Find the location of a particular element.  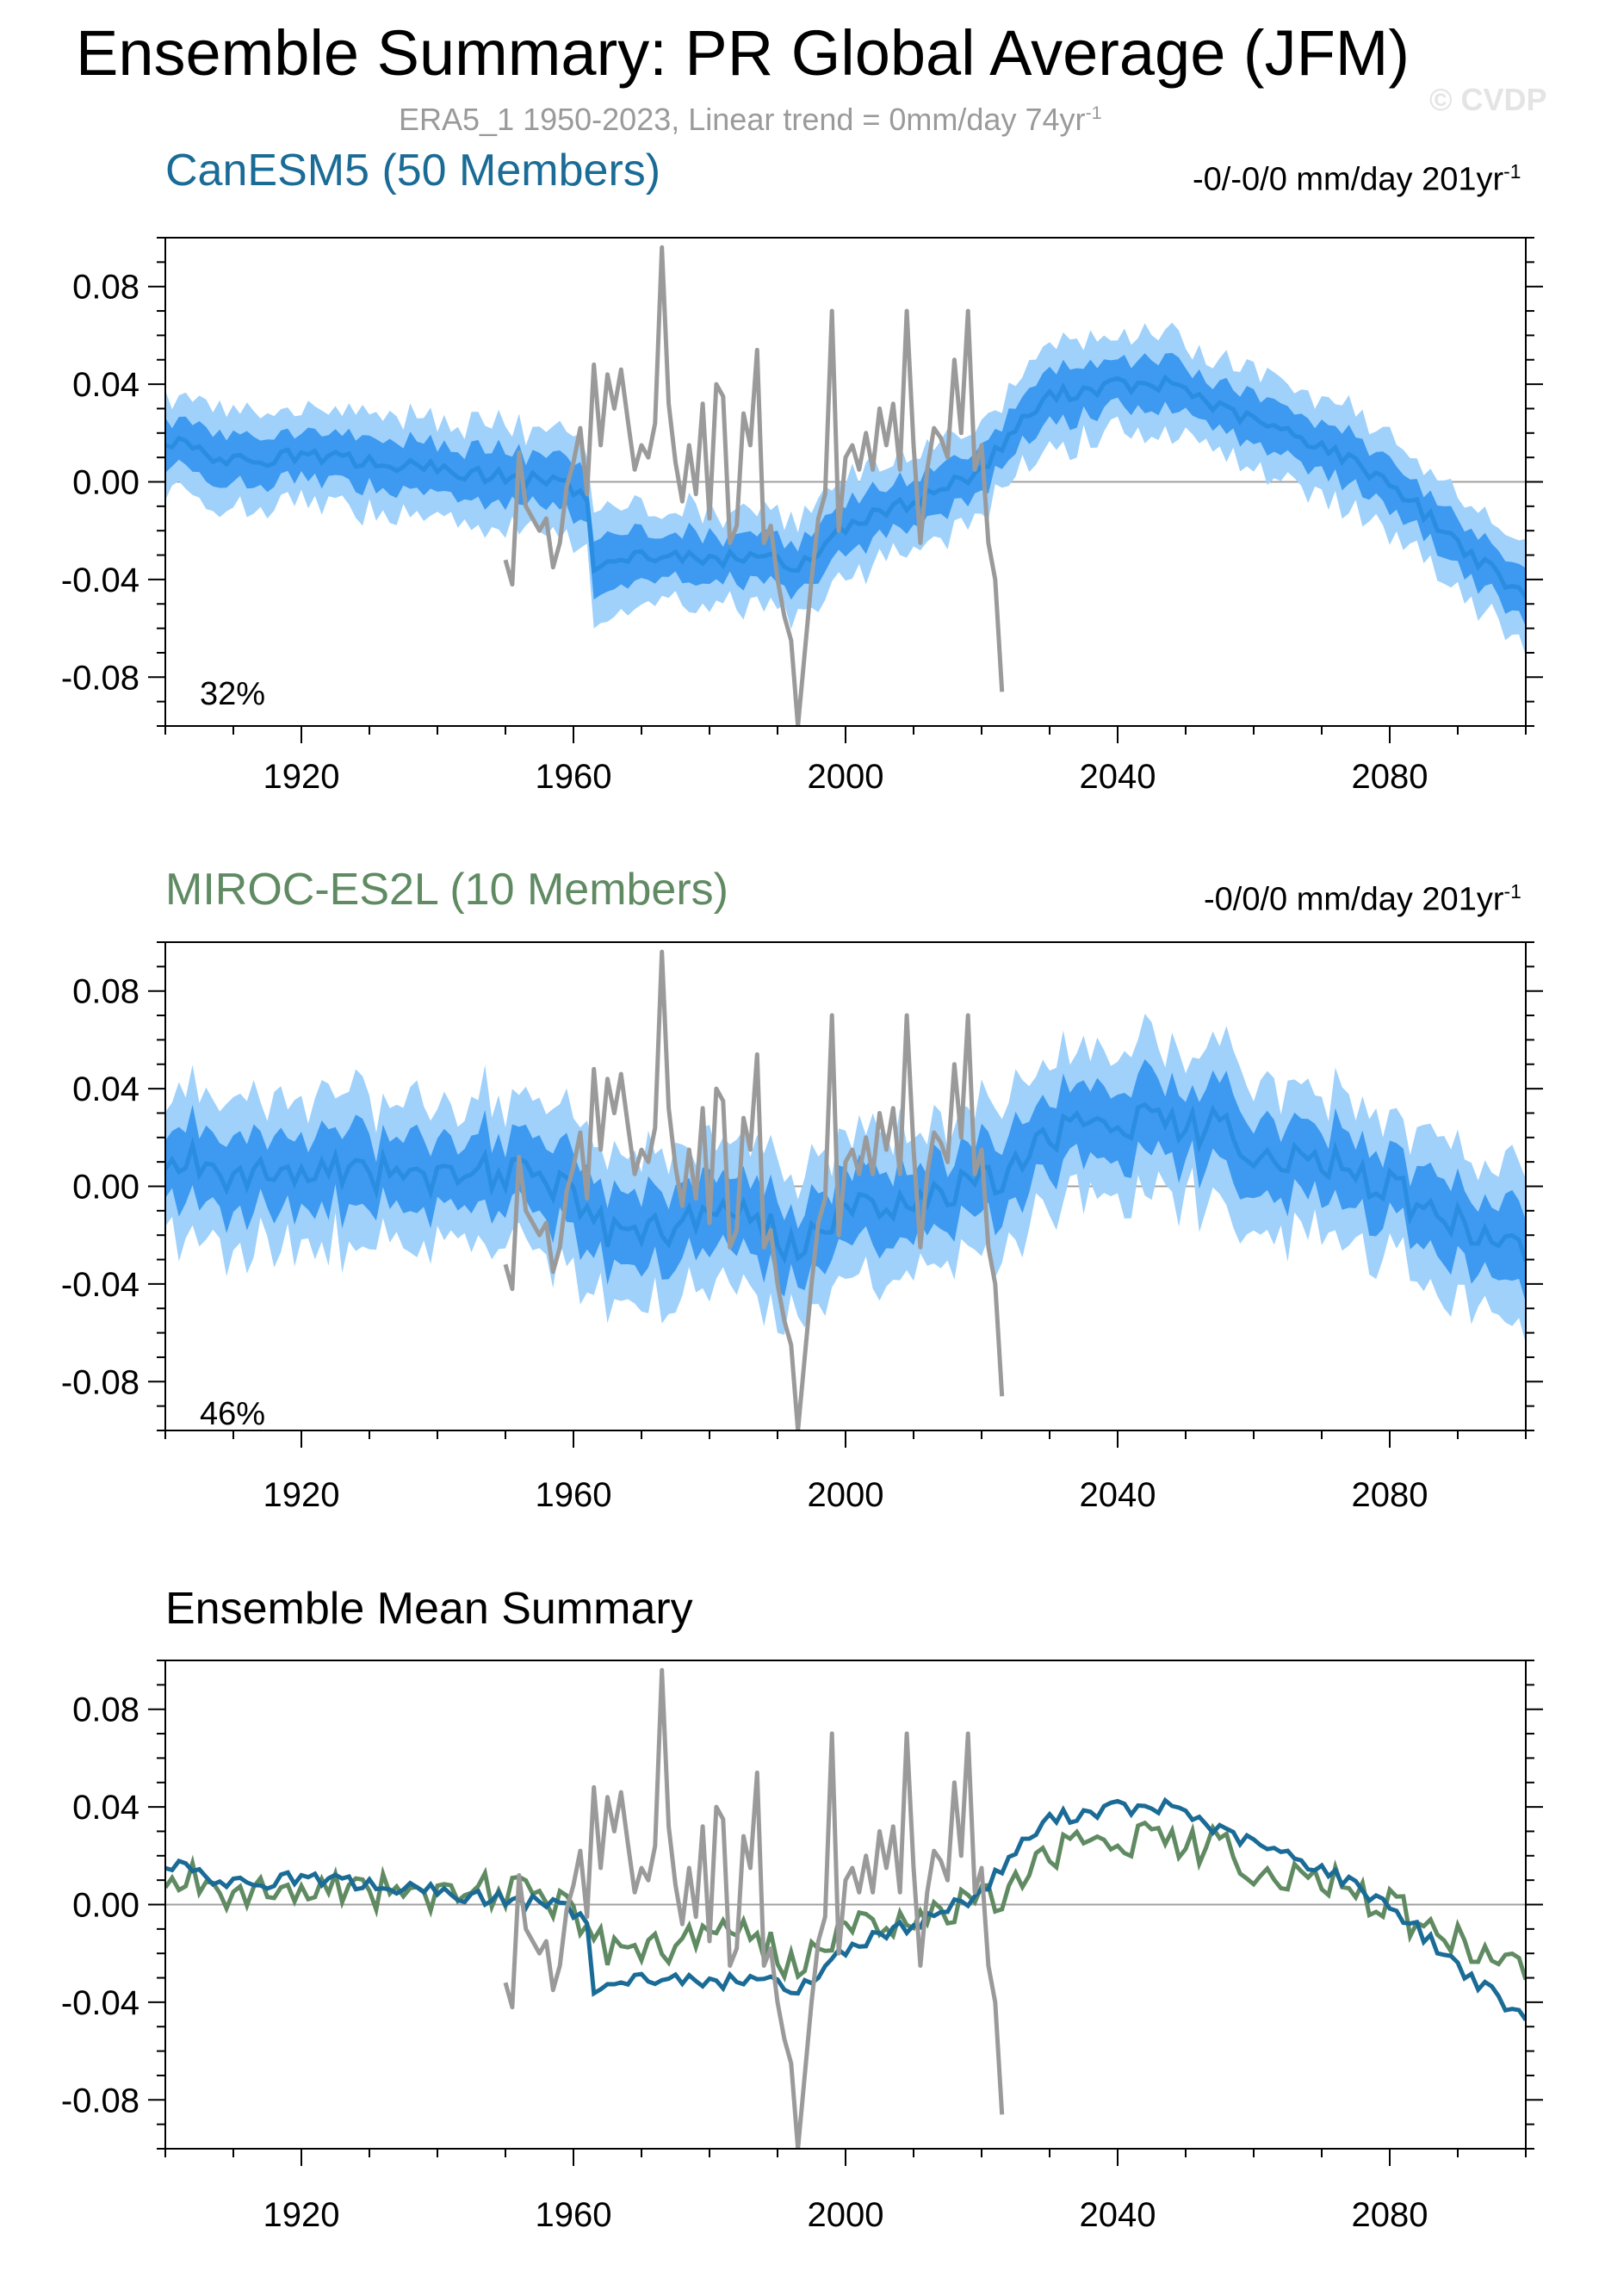

canesm5-ensemble-mean-line is located at coordinates (846, 1908).